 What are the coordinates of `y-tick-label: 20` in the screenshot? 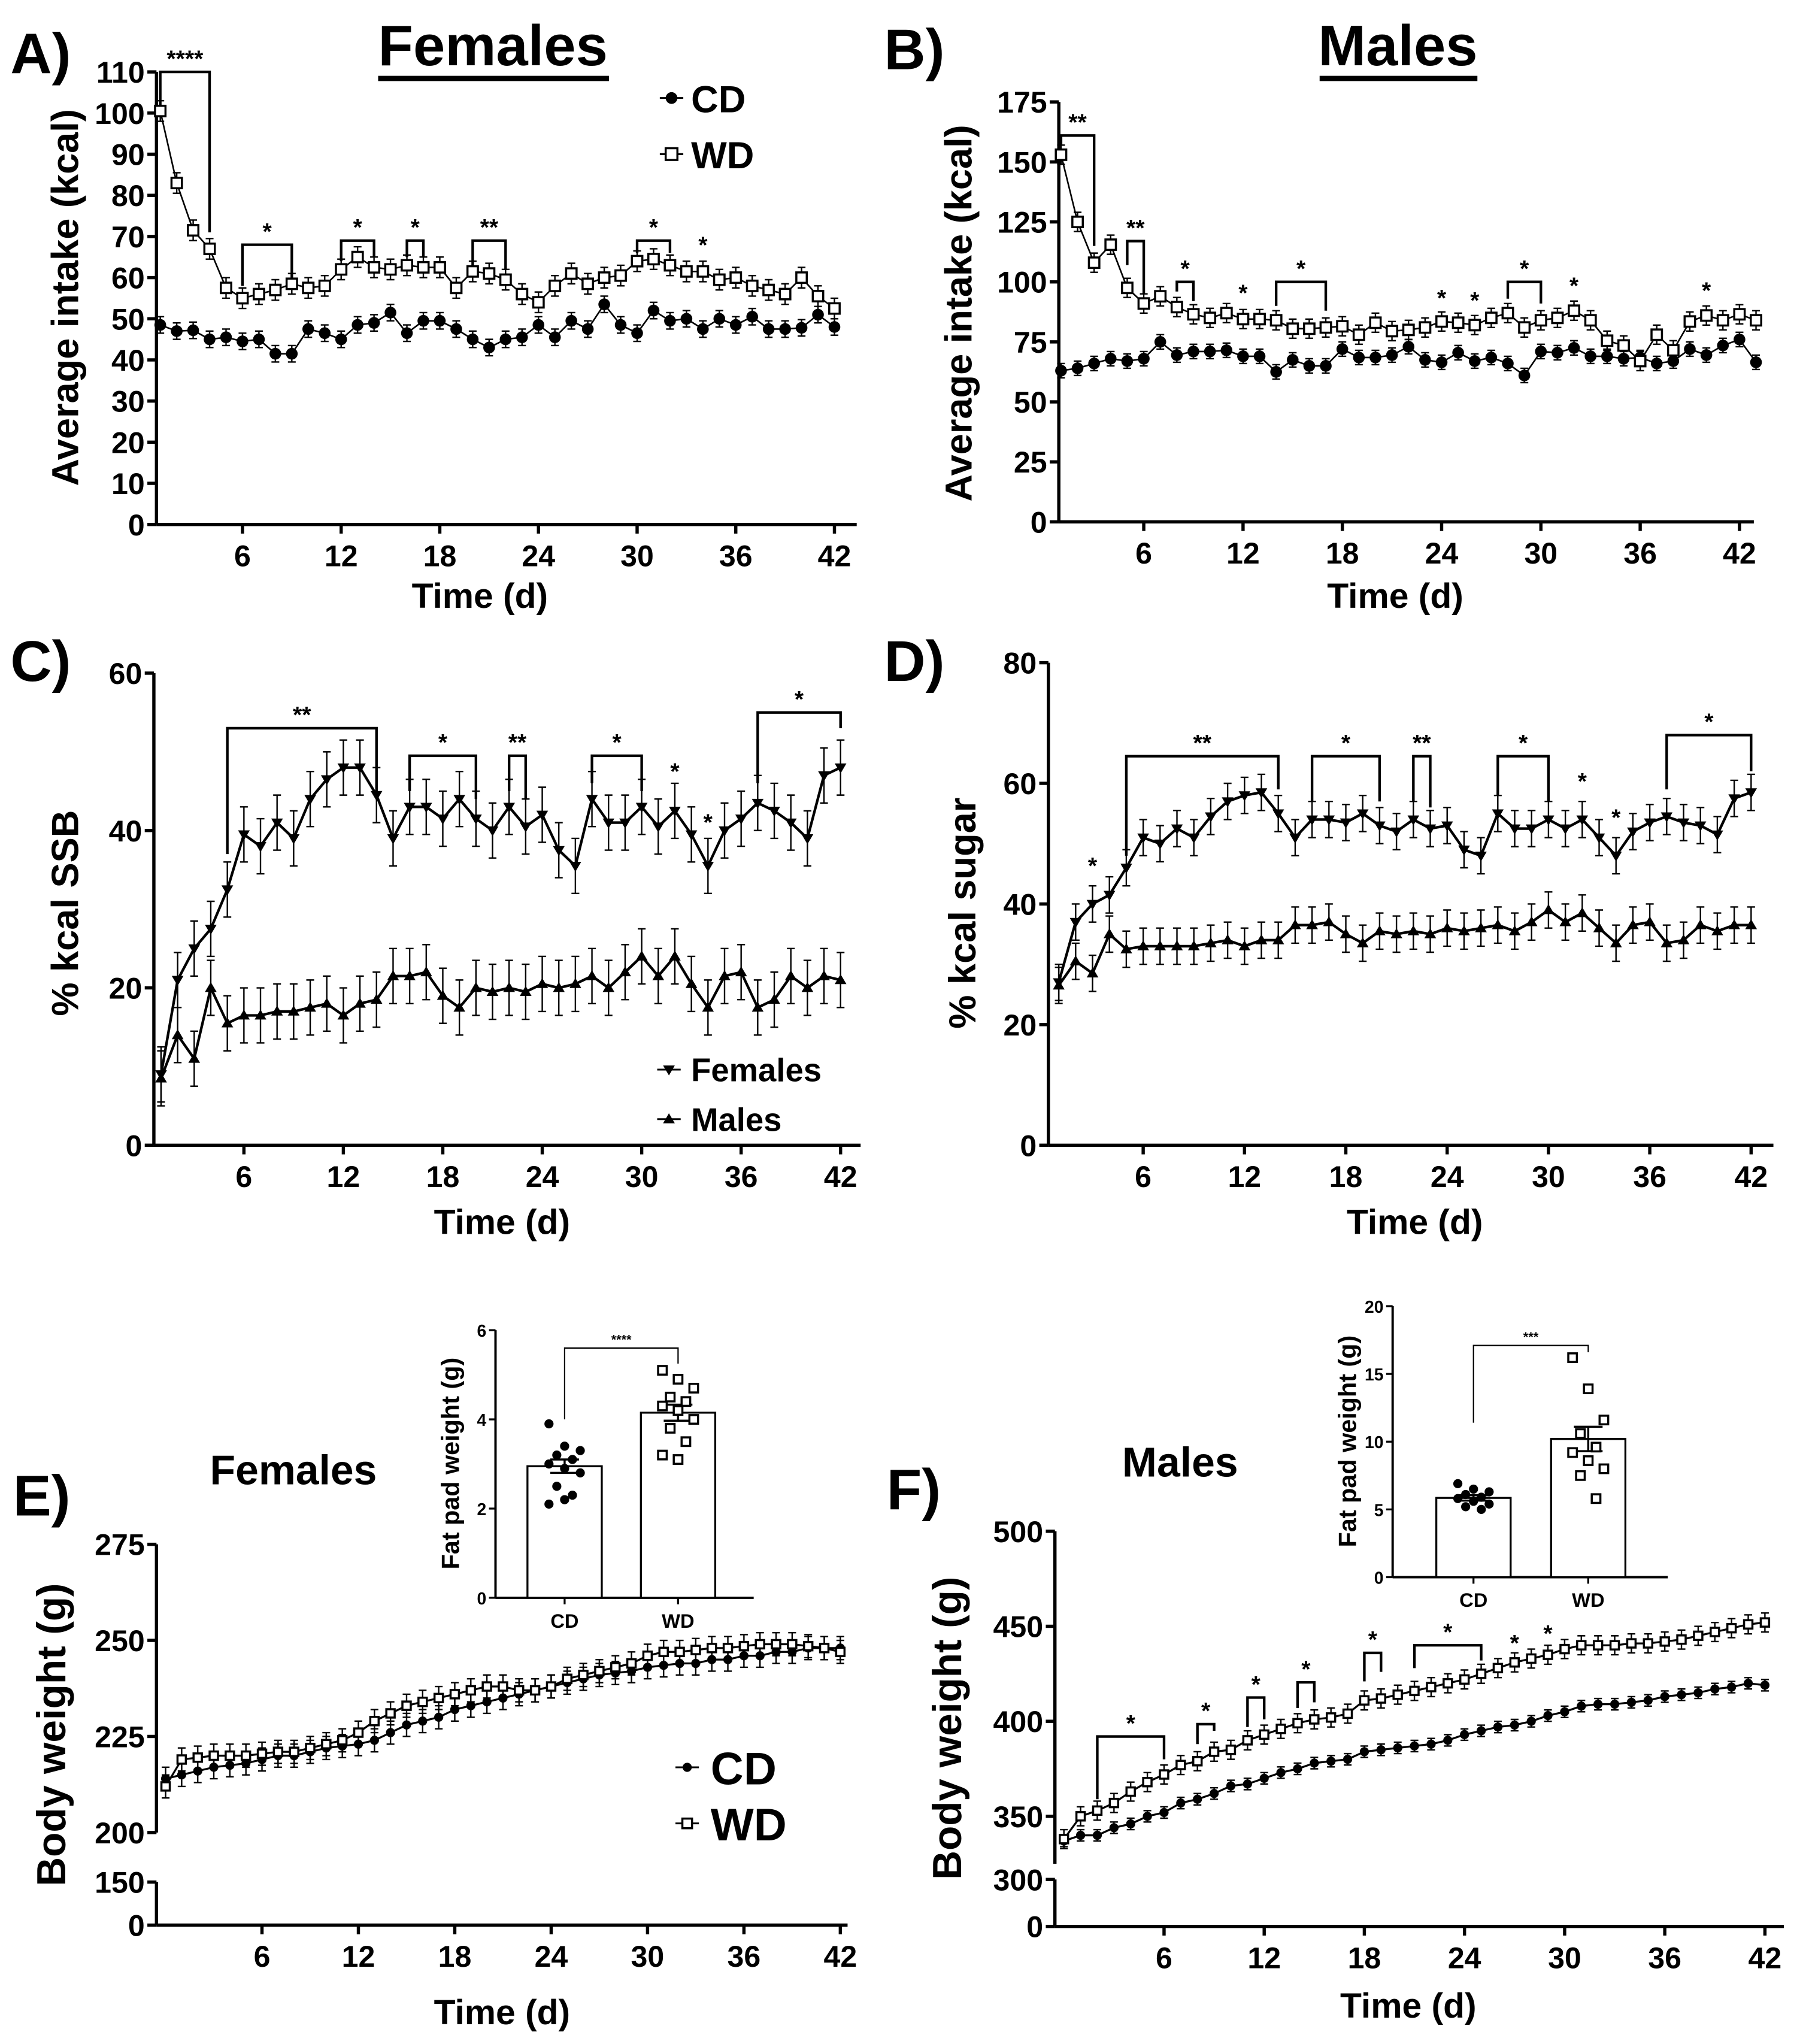 It's located at (1374, 1306).